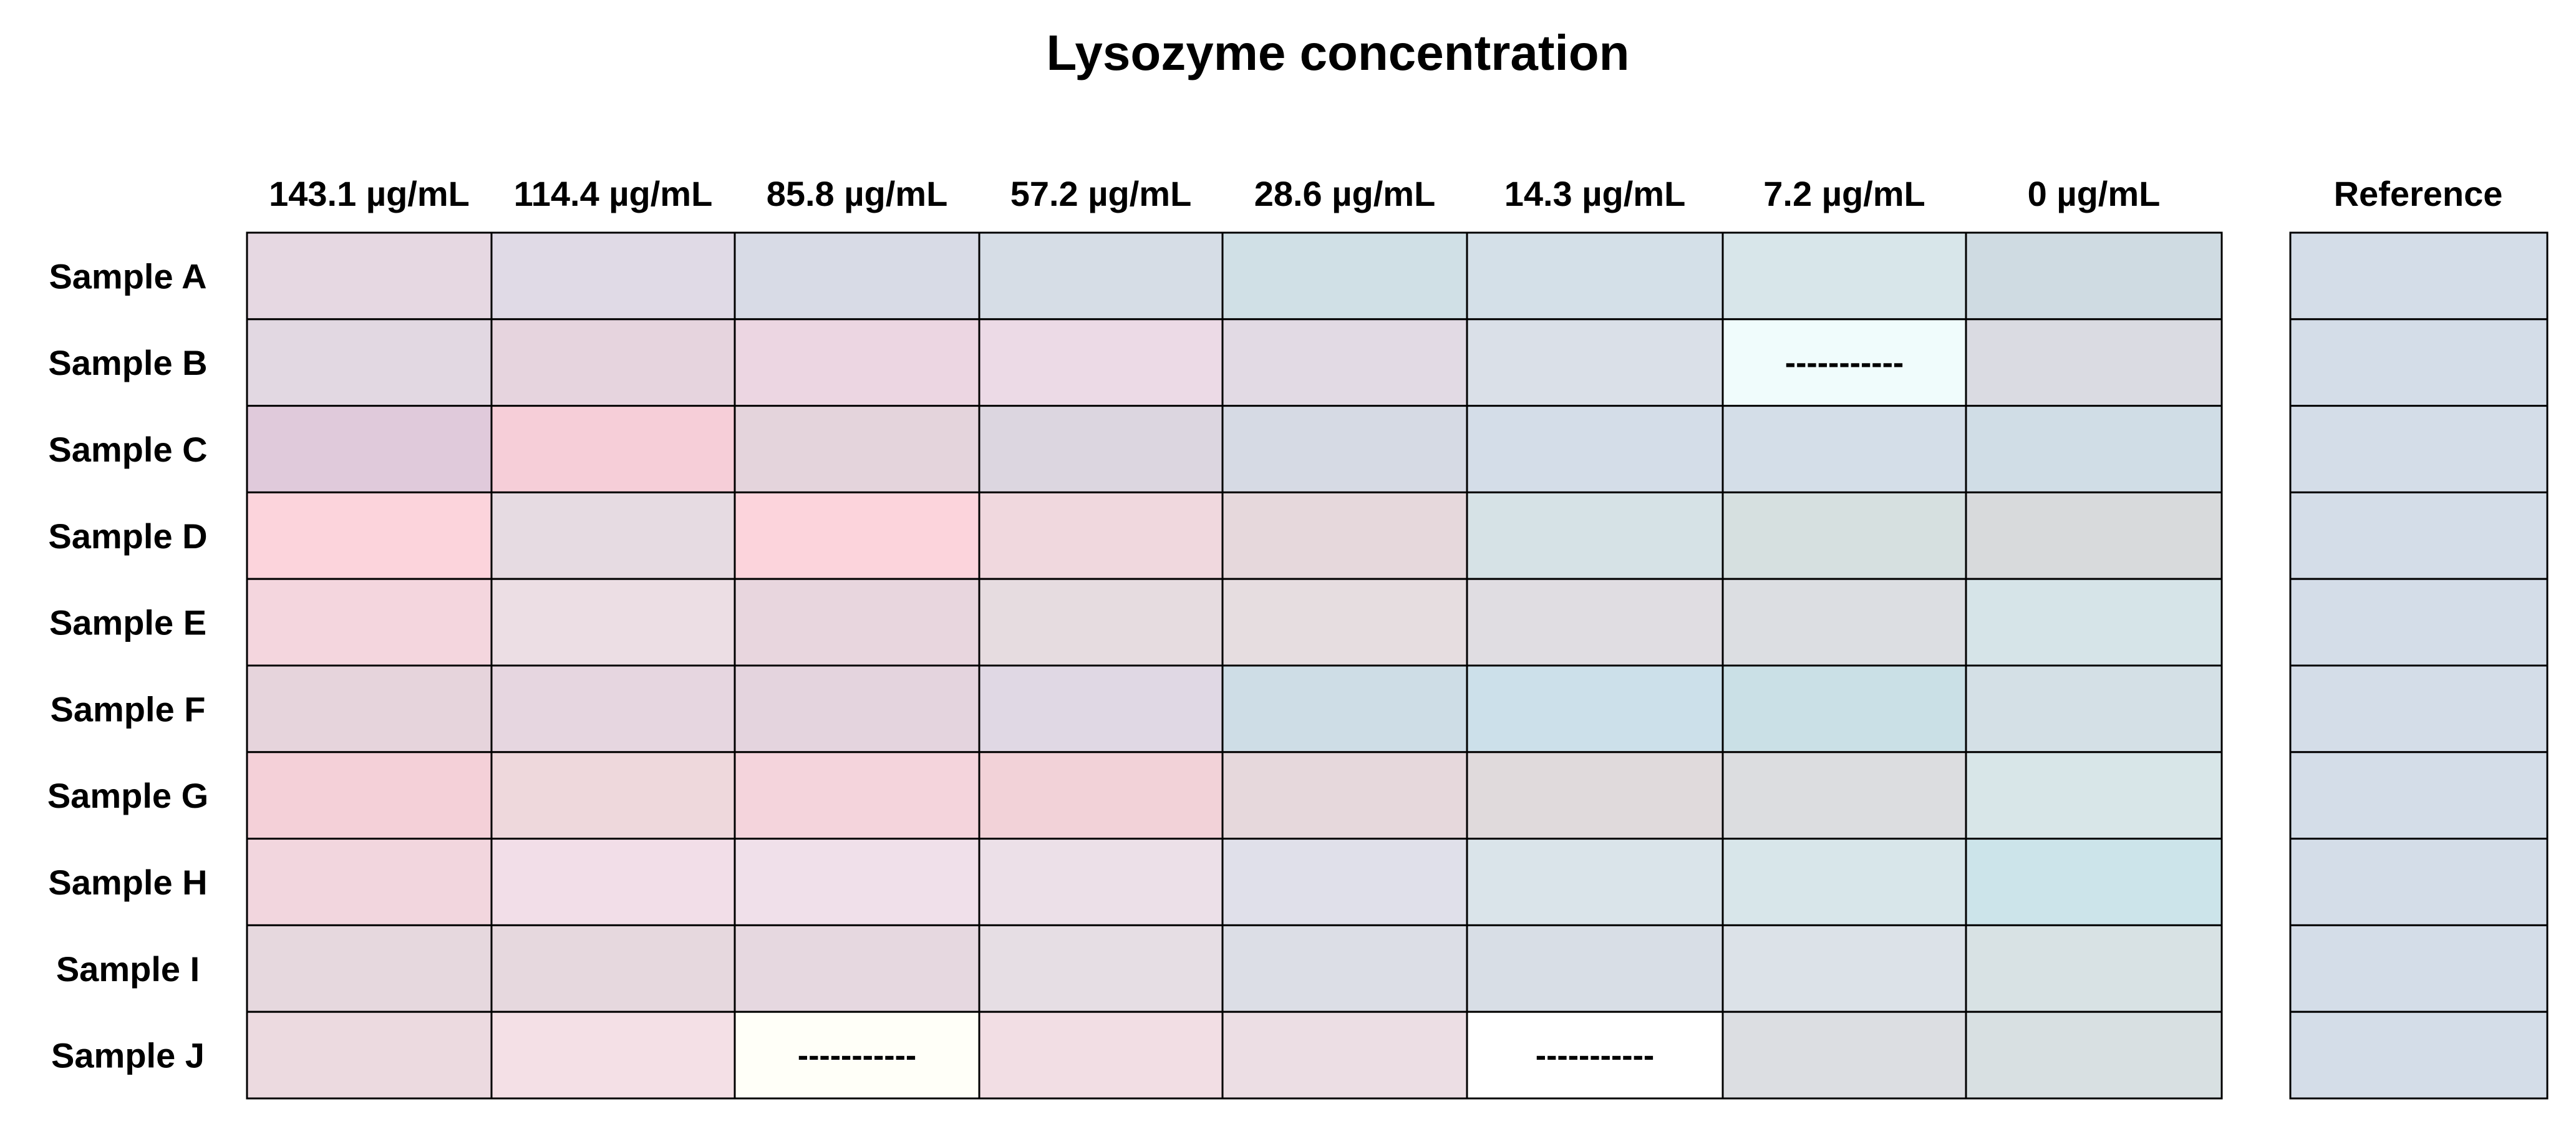  I want to click on column-label: 14.3 µg/mL, so click(1595, 193).